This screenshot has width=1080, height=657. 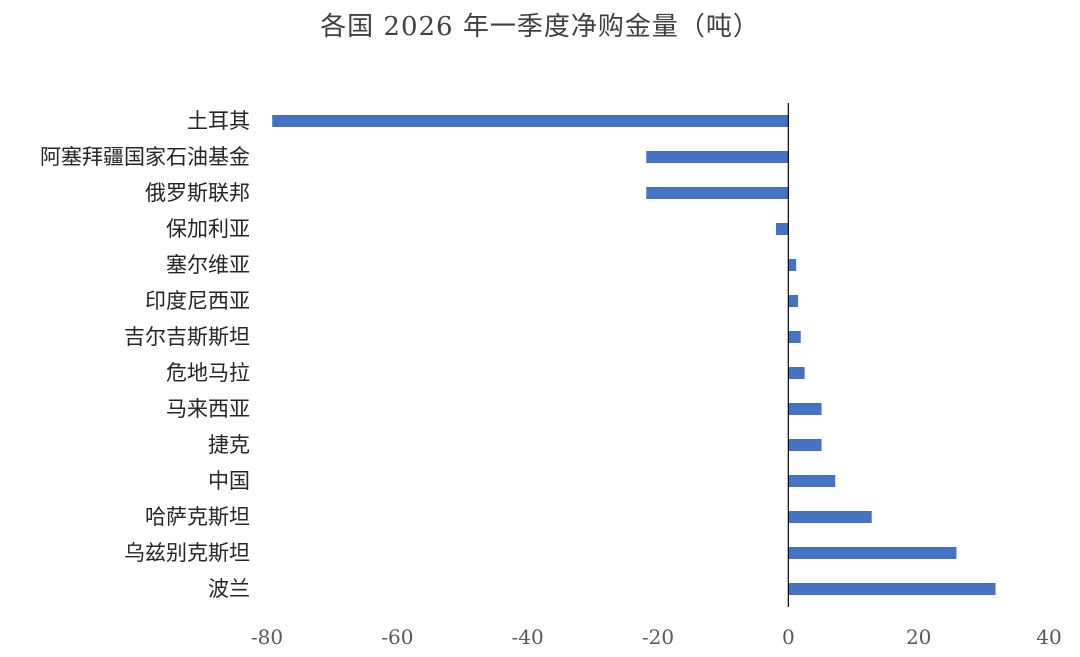 I want to click on x-tick-label: 0, so click(x=788, y=637).